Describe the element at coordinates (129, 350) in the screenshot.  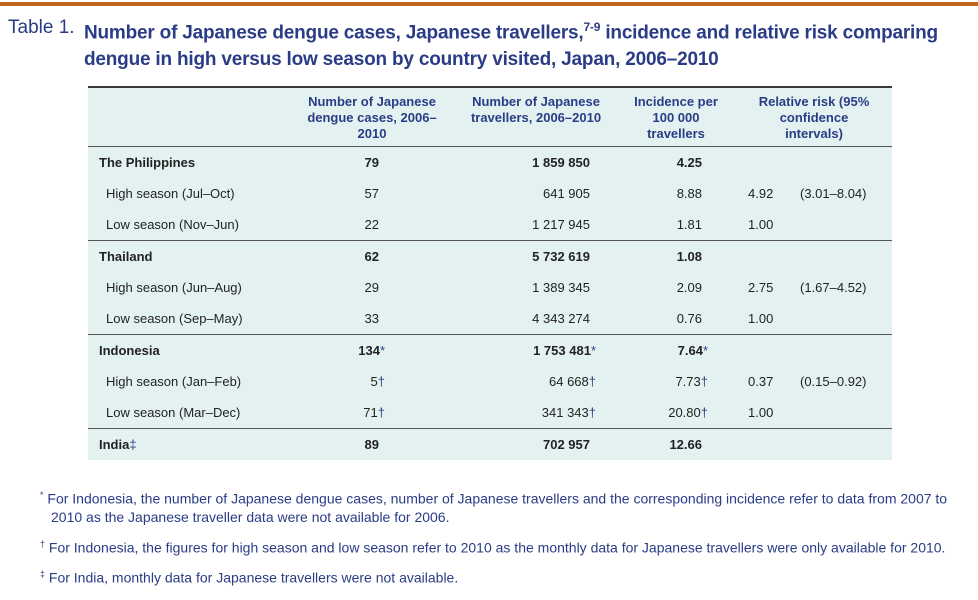
I see `row-label-value: Indonesia` at that location.